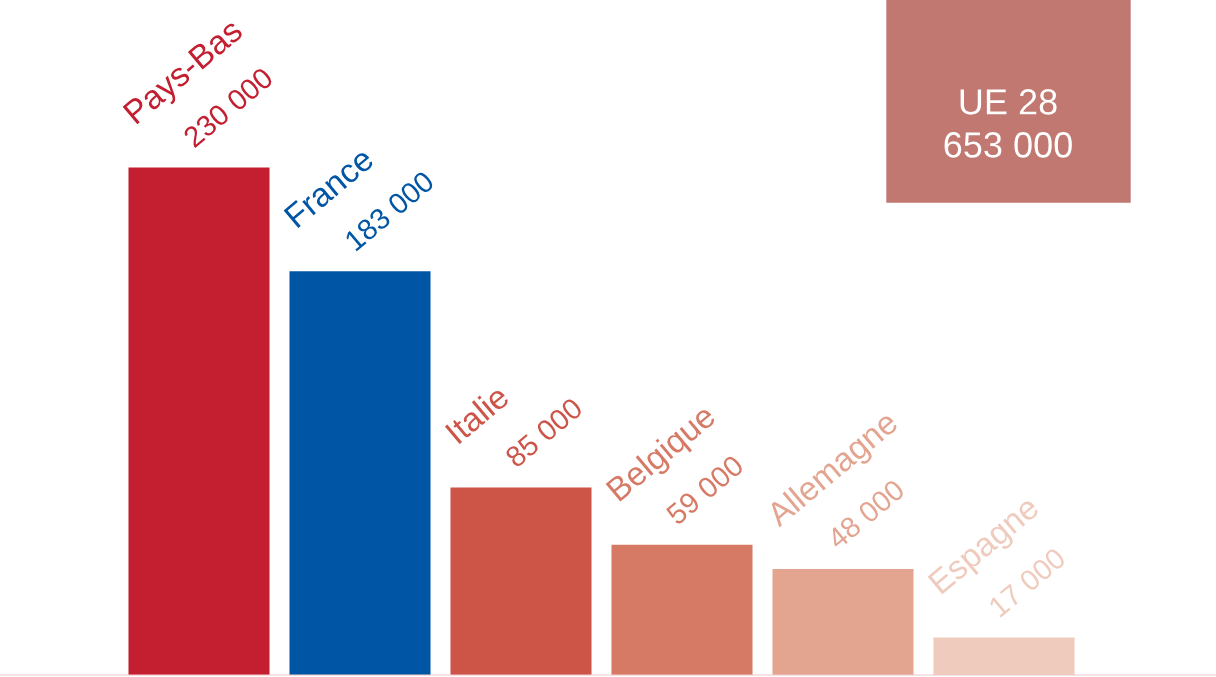 This screenshot has height=677, width=1216. What do you see at coordinates (477, 414) in the screenshot?
I see `x-tick-label: Italie` at bounding box center [477, 414].